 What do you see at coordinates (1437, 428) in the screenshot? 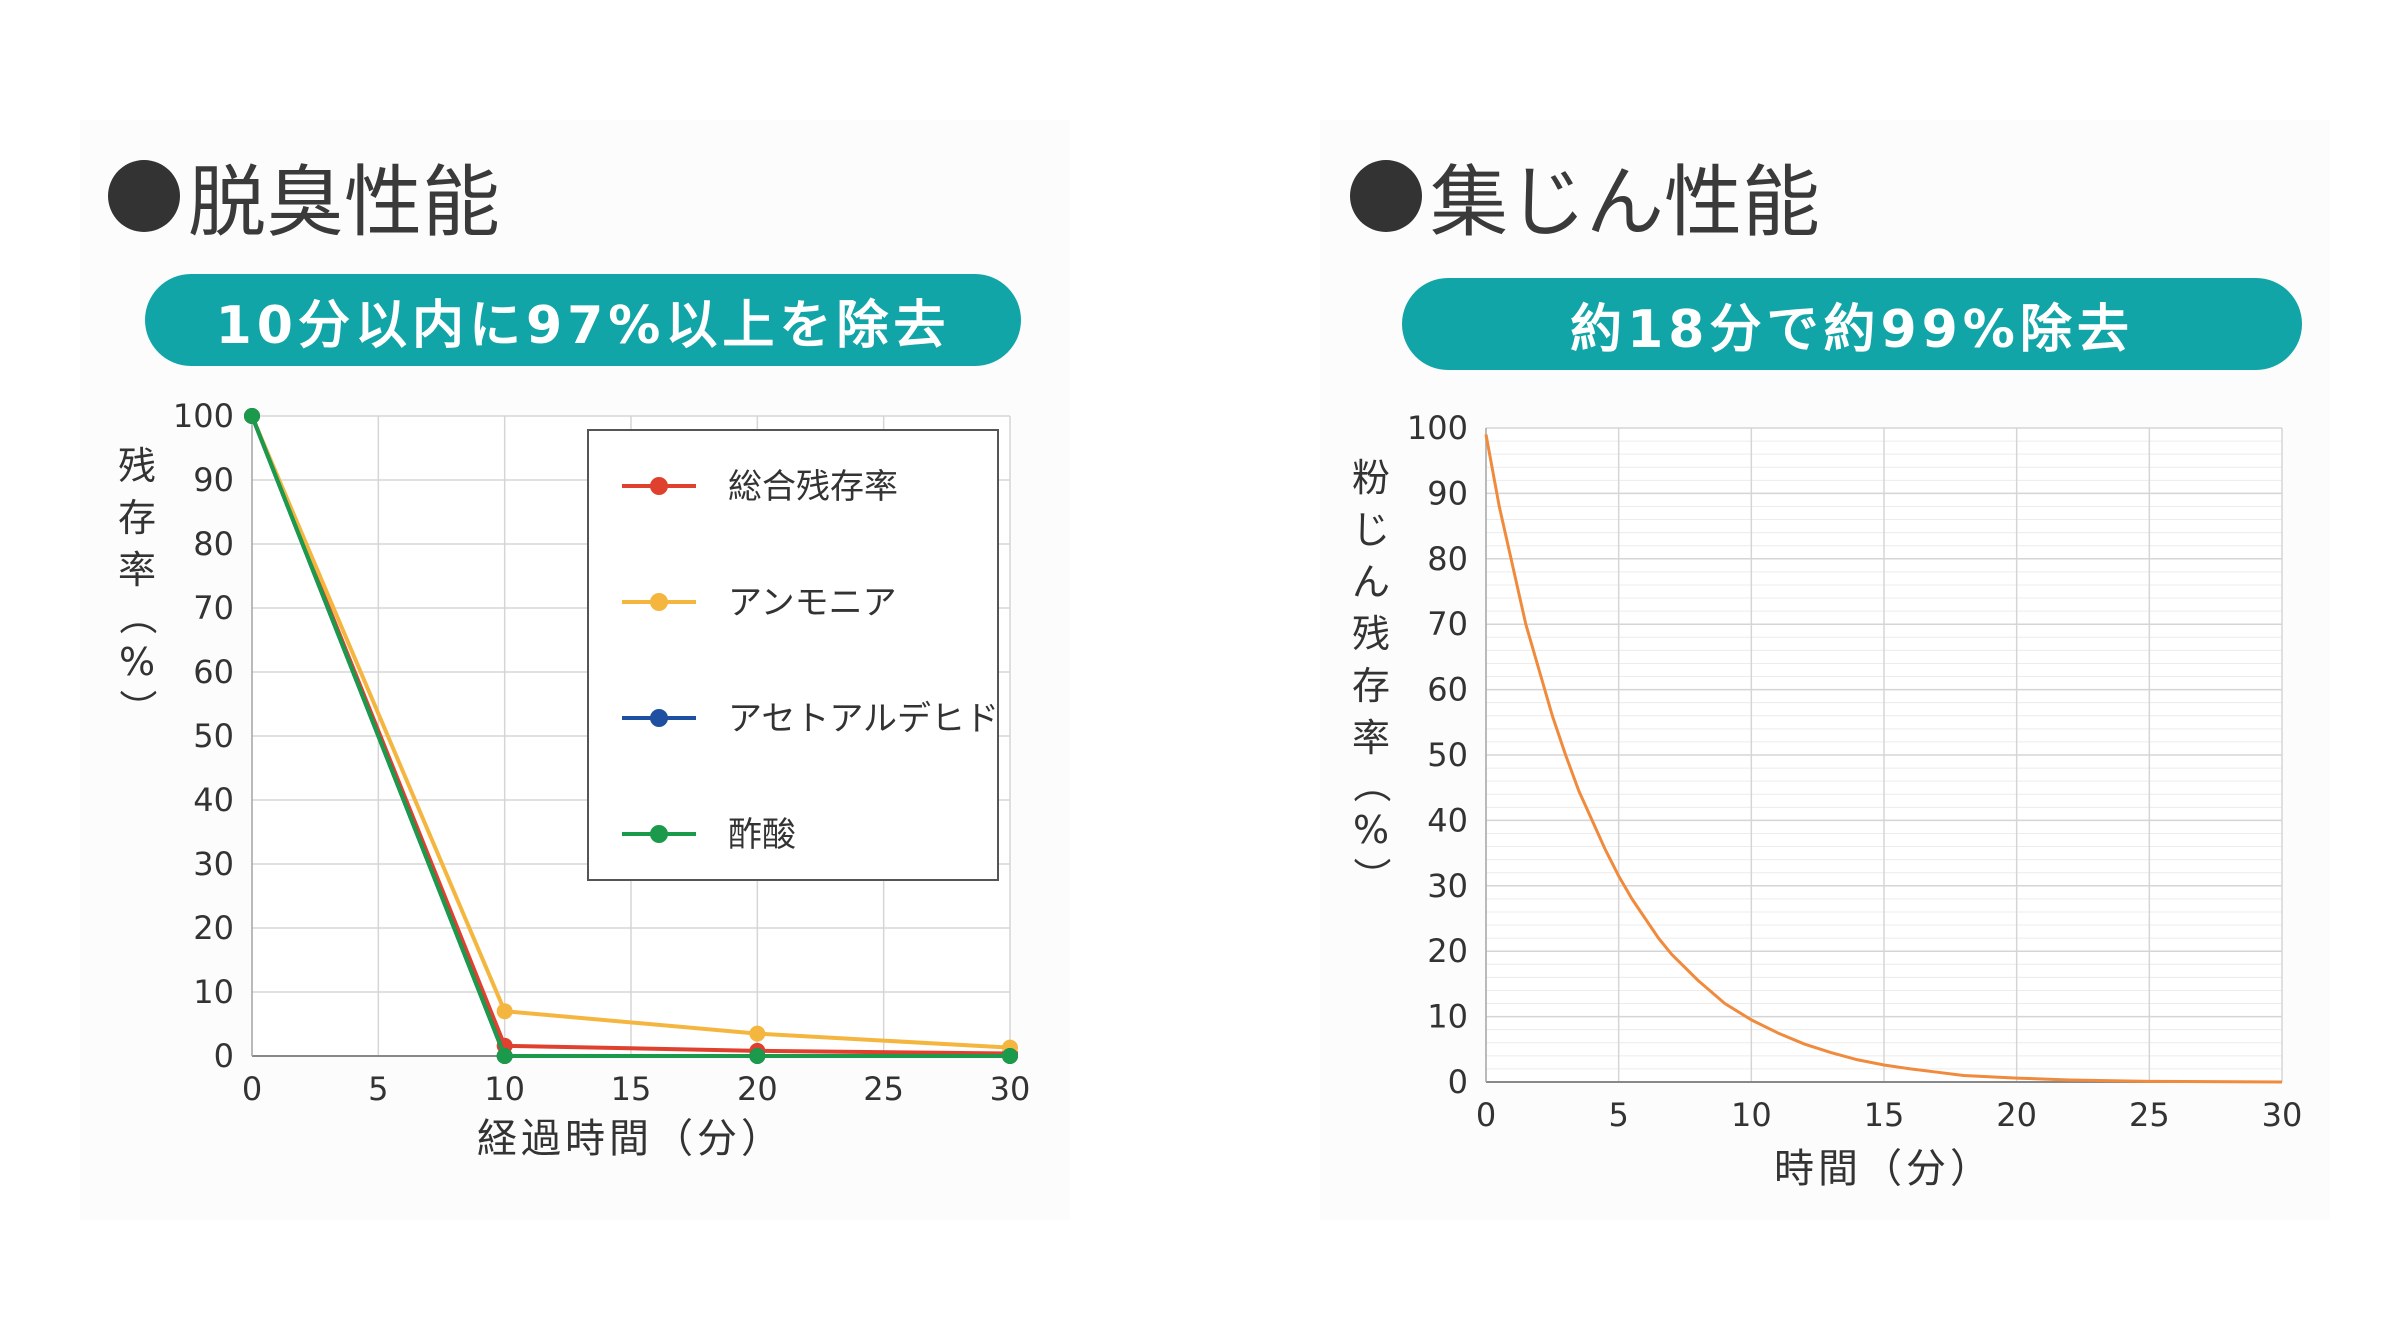
I see `dust-y-tick-label: 100` at bounding box center [1437, 428].